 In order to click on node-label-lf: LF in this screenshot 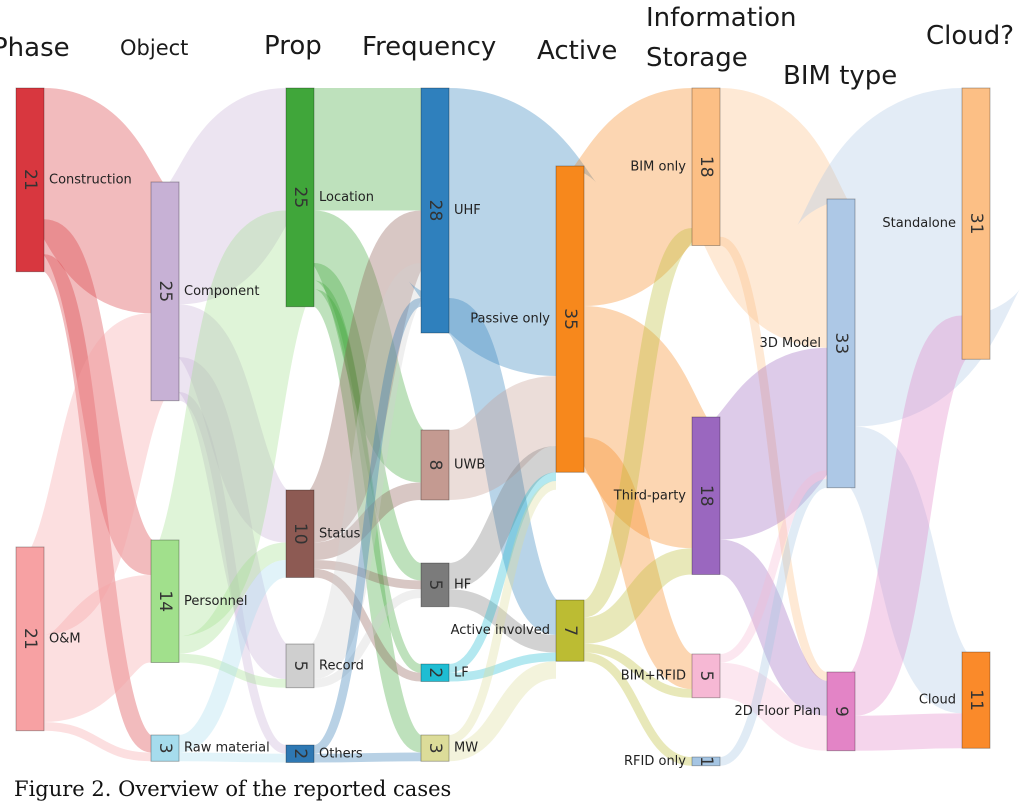, I will do `click(461, 672)`.